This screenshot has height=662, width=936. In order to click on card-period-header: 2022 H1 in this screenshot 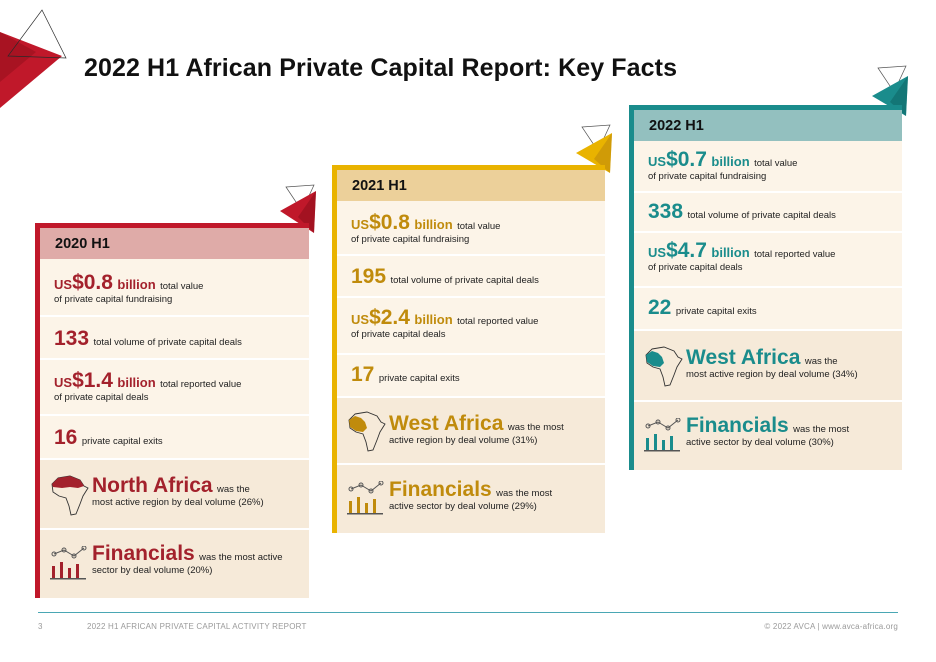, I will do `click(768, 125)`.